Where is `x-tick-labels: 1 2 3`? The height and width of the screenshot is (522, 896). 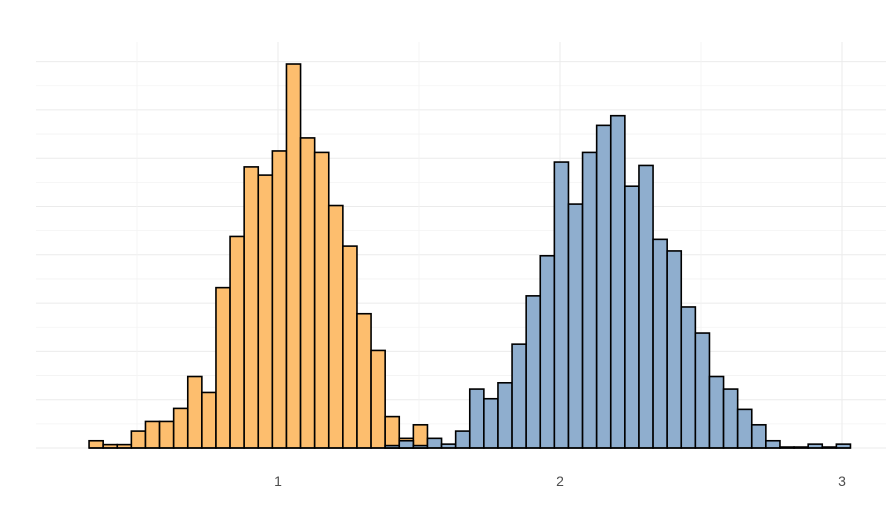
x-tick-labels: 1 2 3 is located at coordinates (560, 481).